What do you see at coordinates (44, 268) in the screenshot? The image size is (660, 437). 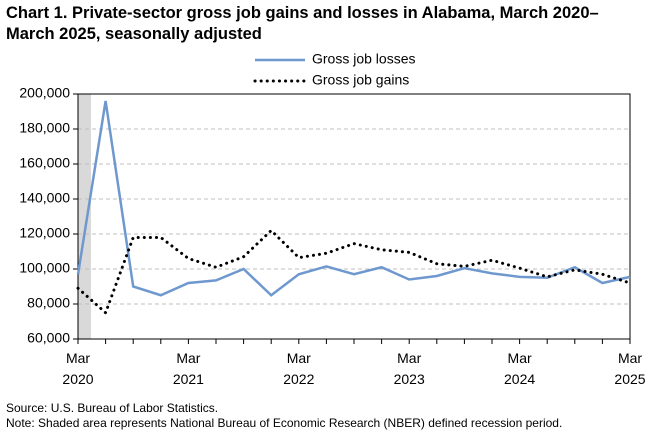 I see `y-tick-label: 100,000` at bounding box center [44, 268].